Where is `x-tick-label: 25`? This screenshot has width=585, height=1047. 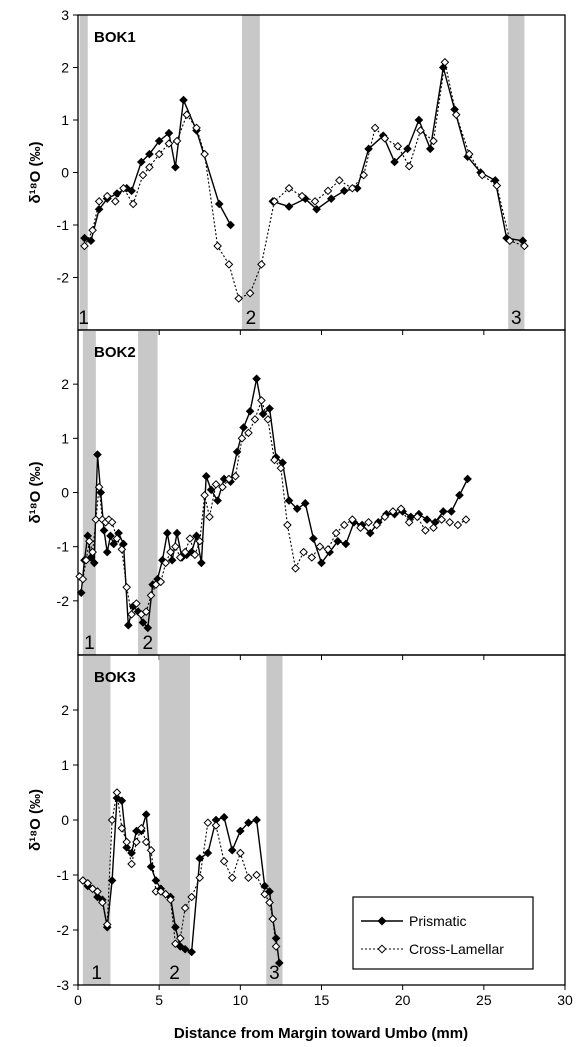
x-tick-label: 25 is located at coordinates (484, 1000).